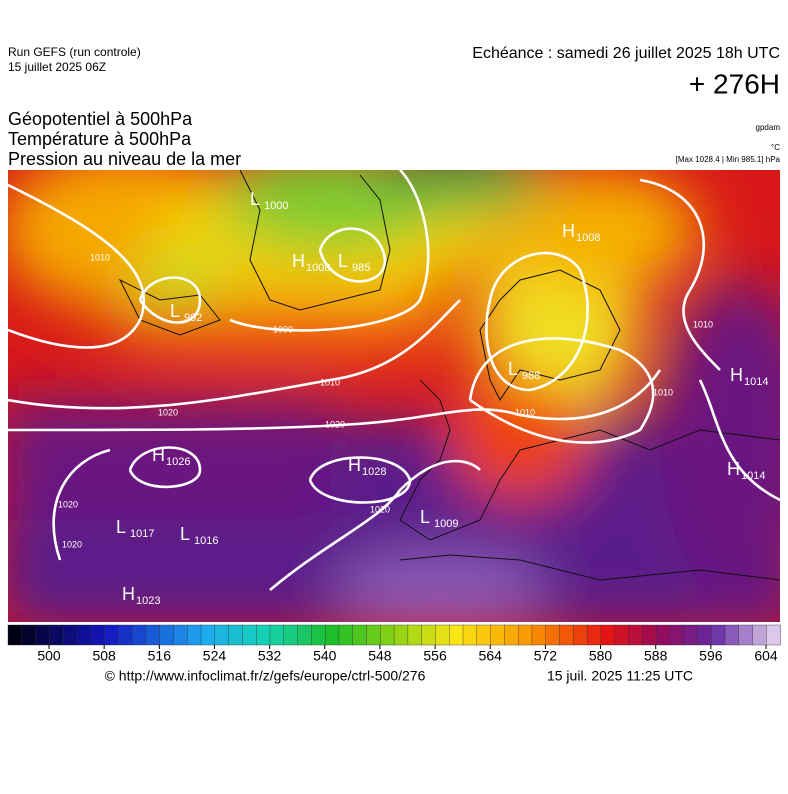  Describe the element at coordinates (380, 656) in the screenshot. I see `colorbar-label: 548` at that location.